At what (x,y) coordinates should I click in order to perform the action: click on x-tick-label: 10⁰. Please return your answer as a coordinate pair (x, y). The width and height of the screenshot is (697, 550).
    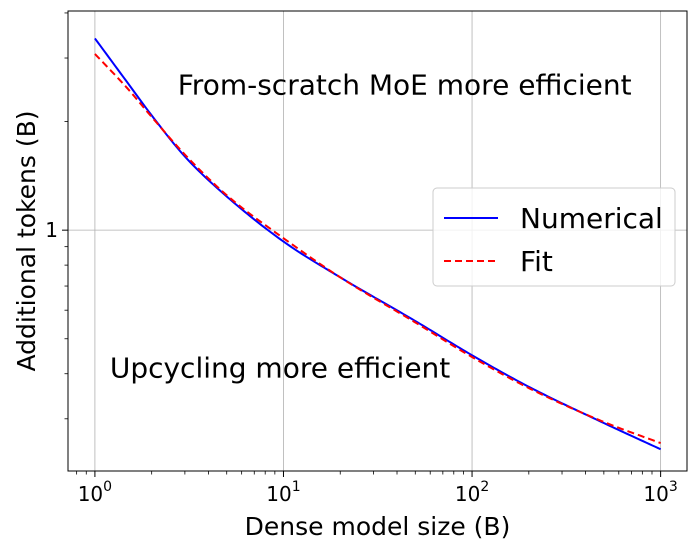
    Looking at the image, I should click on (95, 492).